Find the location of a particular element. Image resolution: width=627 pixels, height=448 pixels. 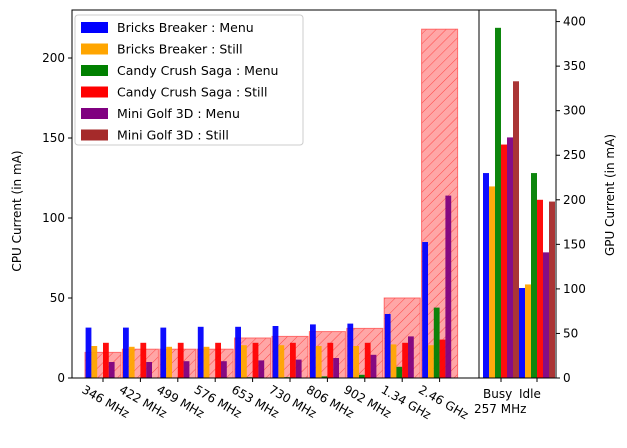

y-left-tick-label: 150 is located at coordinates (53, 138).